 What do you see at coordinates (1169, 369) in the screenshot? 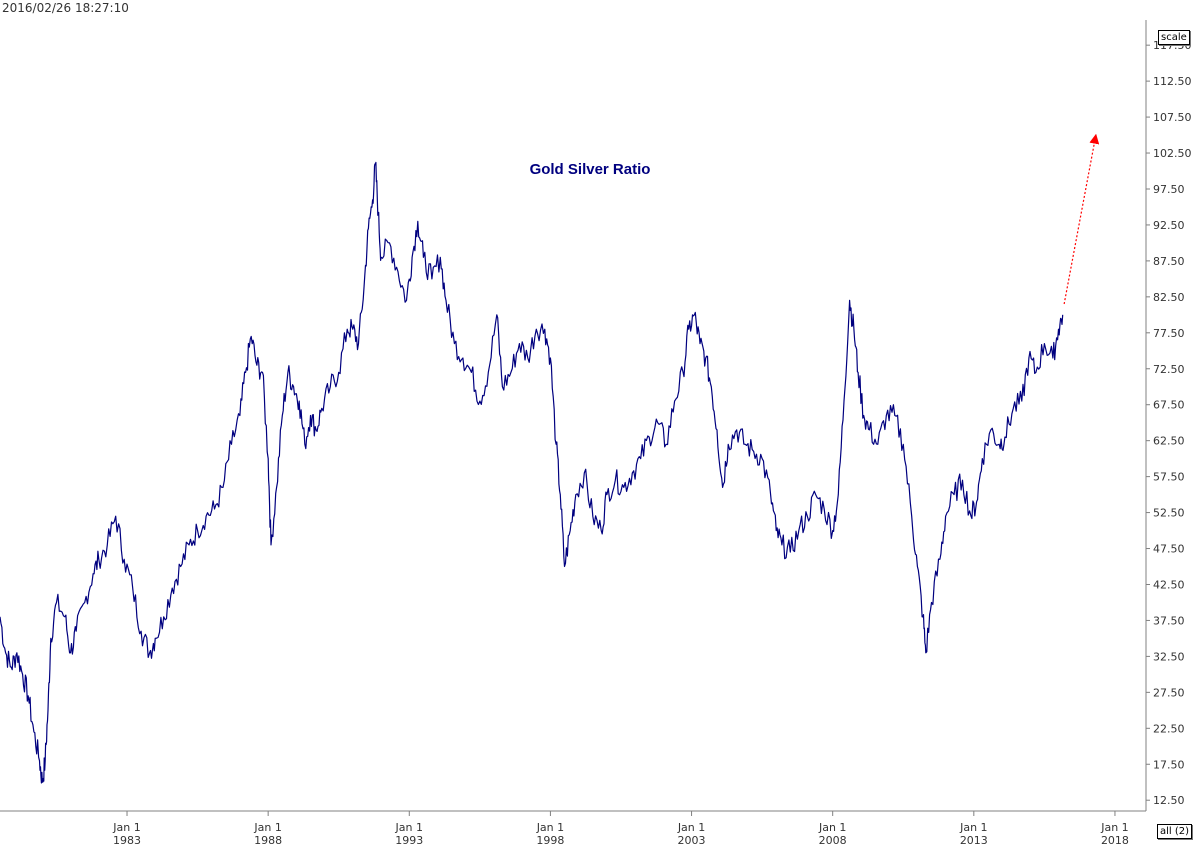
I see `y-tick-label: 72.50` at bounding box center [1169, 369].